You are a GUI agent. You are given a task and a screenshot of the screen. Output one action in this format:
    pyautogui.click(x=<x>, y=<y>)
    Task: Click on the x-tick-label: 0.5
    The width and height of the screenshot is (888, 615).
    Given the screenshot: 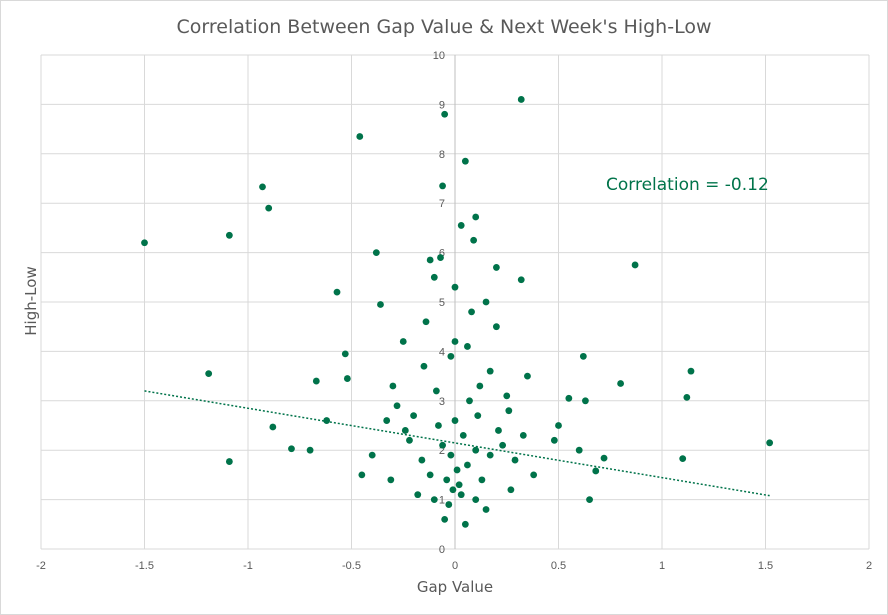 What is the action you would take?
    pyautogui.click(x=558, y=566)
    